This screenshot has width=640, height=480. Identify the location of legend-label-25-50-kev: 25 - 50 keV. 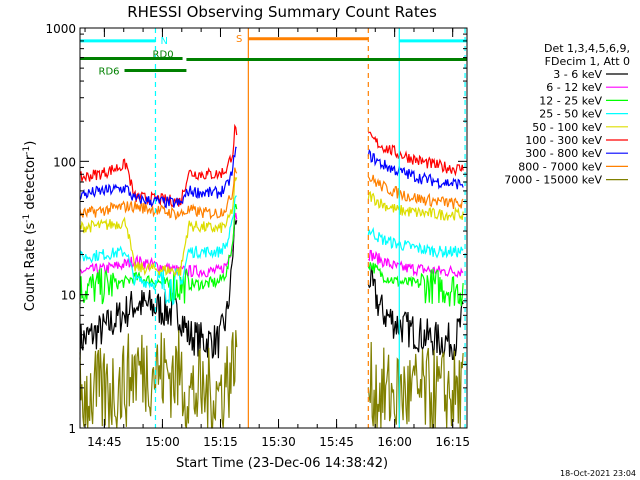
(570, 114).